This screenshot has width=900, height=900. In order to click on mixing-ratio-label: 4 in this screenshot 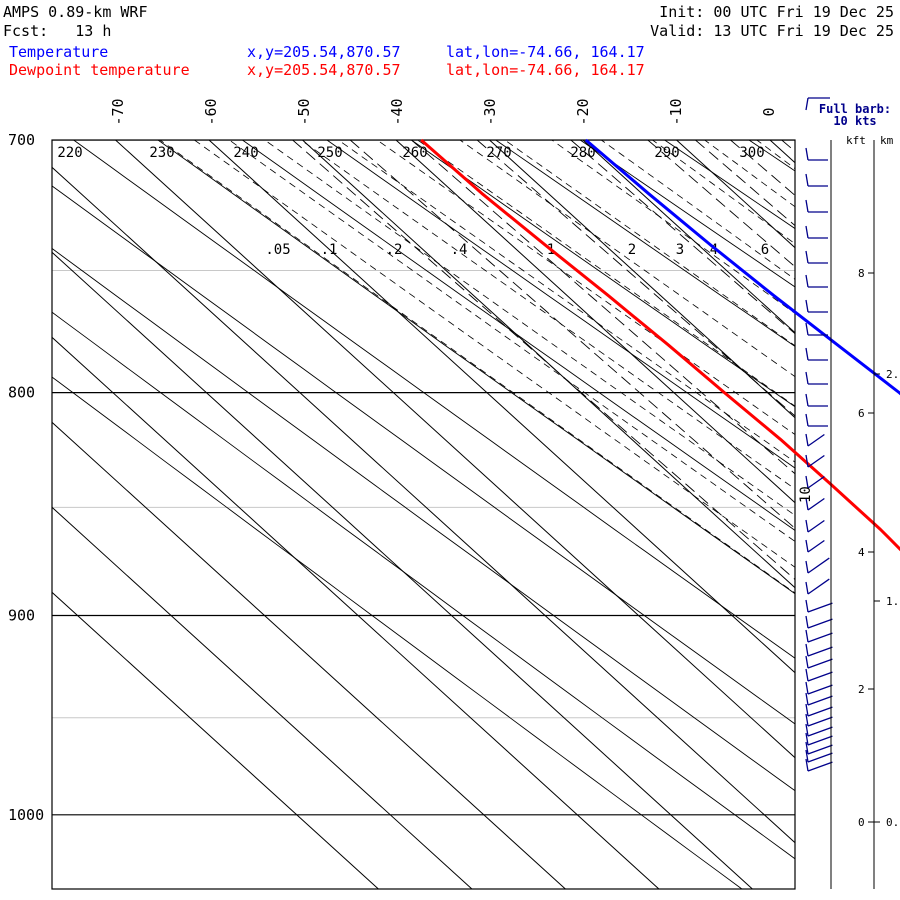, I will do `click(714, 250)`.